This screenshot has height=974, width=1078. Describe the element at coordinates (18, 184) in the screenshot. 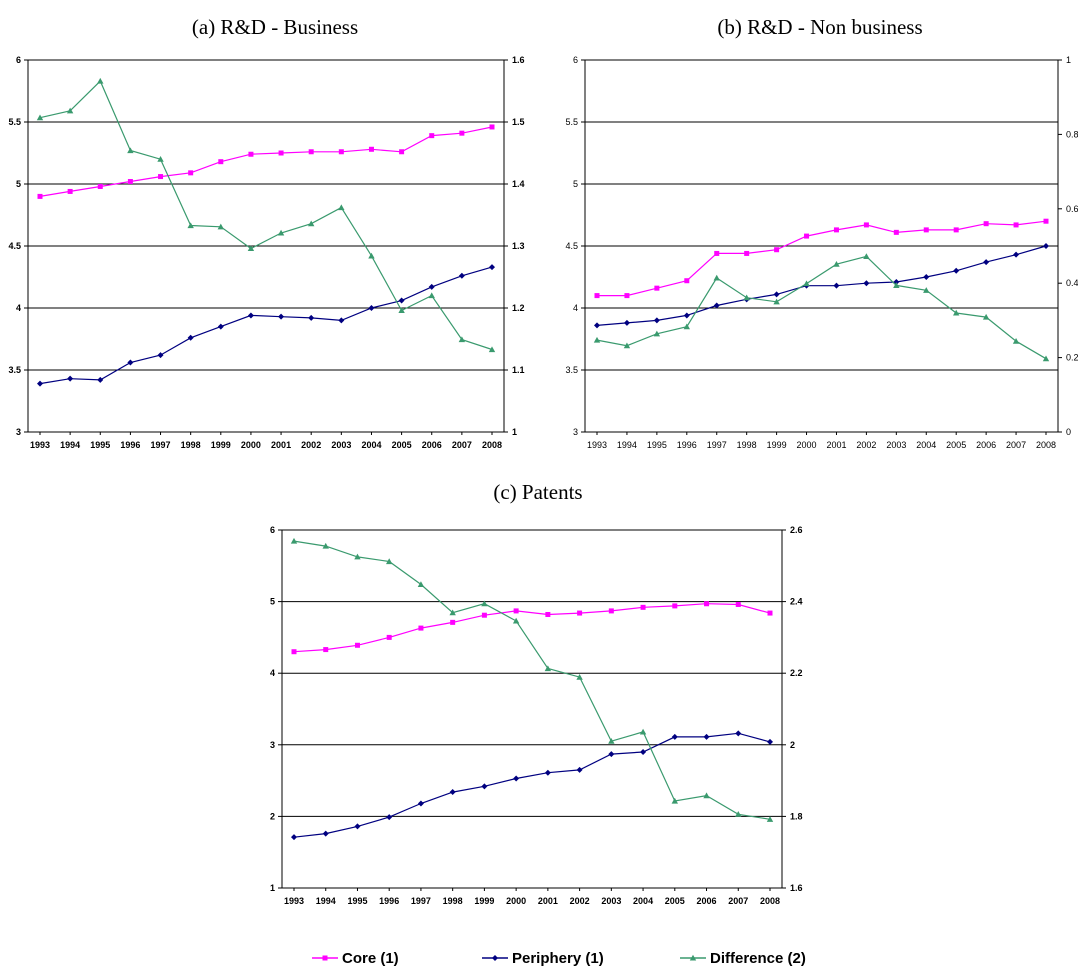

I see `y-tick-label: 5` at that location.